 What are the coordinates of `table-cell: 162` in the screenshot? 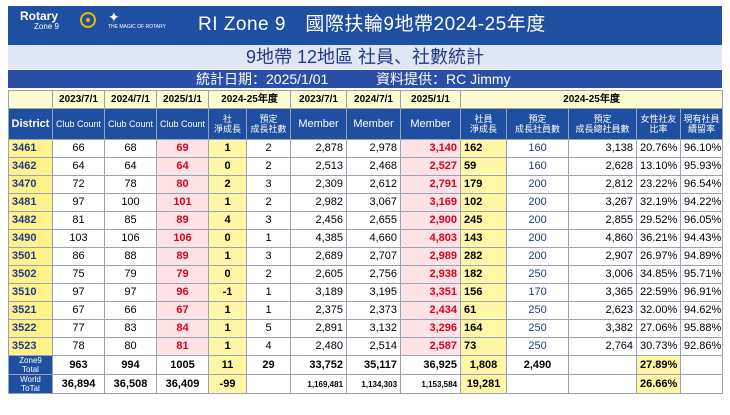 It's located at (484, 148).